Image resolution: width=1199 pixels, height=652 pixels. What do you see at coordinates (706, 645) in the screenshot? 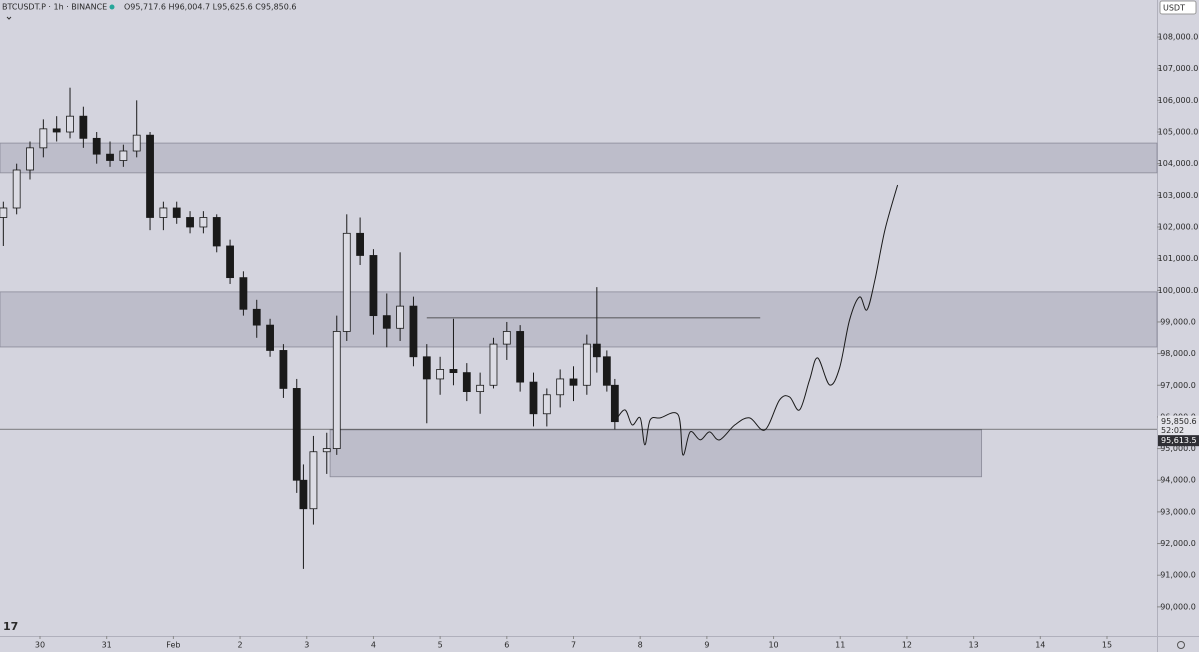
I see `x-tick-label: 9` at bounding box center [706, 645].